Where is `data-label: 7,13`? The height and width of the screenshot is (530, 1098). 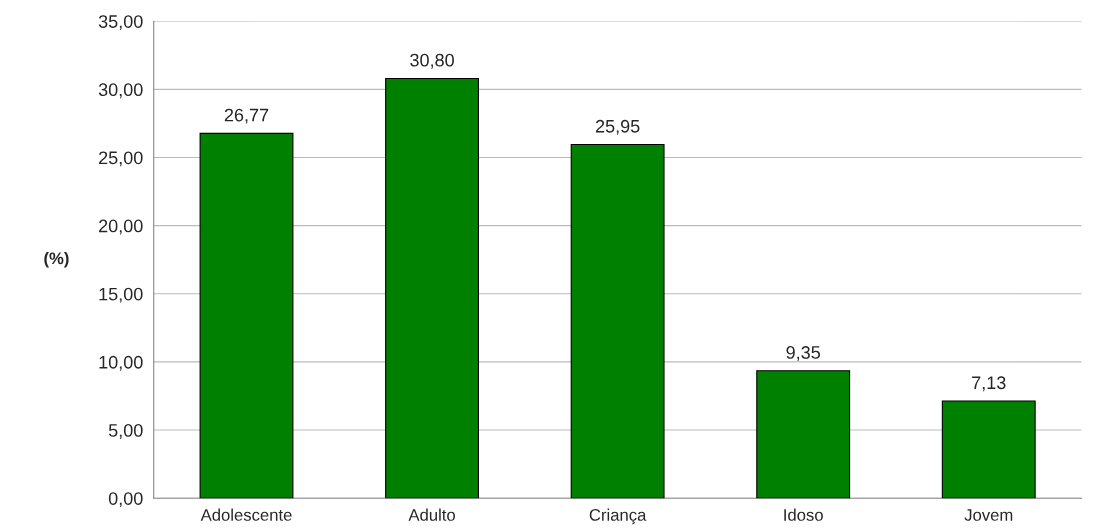 data-label: 7,13 is located at coordinates (989, 384).